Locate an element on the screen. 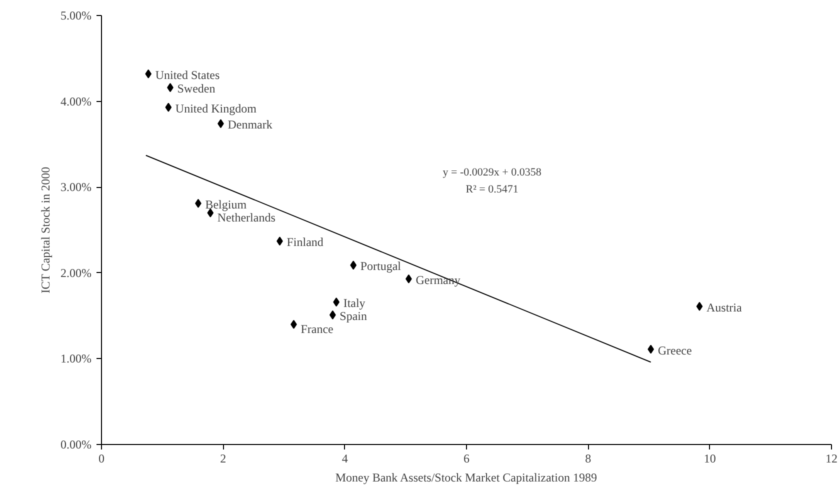  annotation: United States is located at coordinates (187, 75).